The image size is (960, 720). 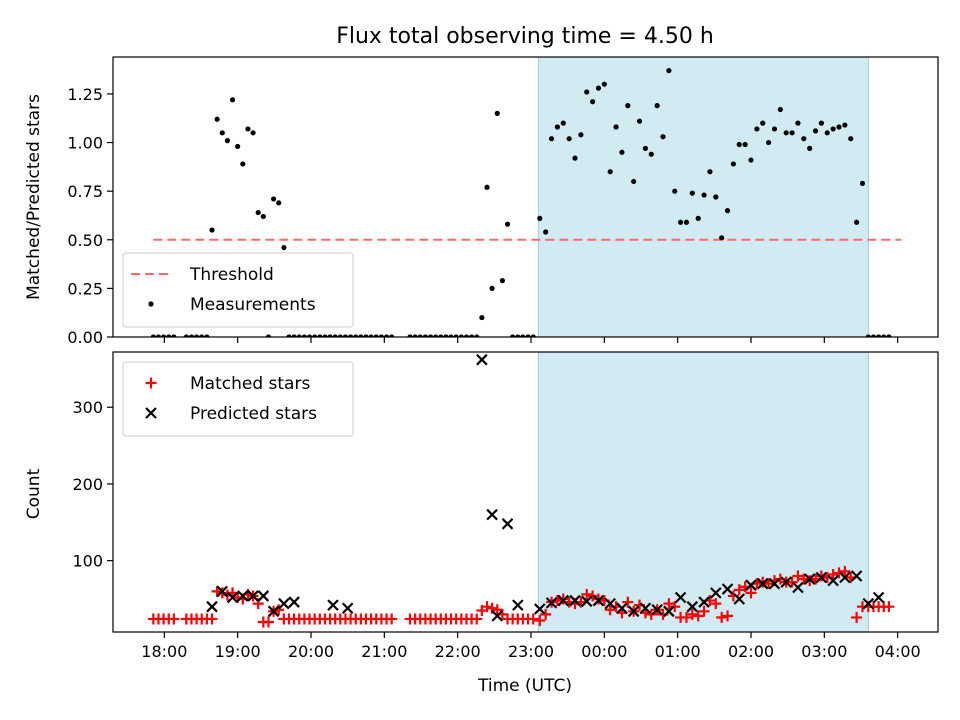 I want to click on legend-measurements-swatch, so click(x=151, y=304).